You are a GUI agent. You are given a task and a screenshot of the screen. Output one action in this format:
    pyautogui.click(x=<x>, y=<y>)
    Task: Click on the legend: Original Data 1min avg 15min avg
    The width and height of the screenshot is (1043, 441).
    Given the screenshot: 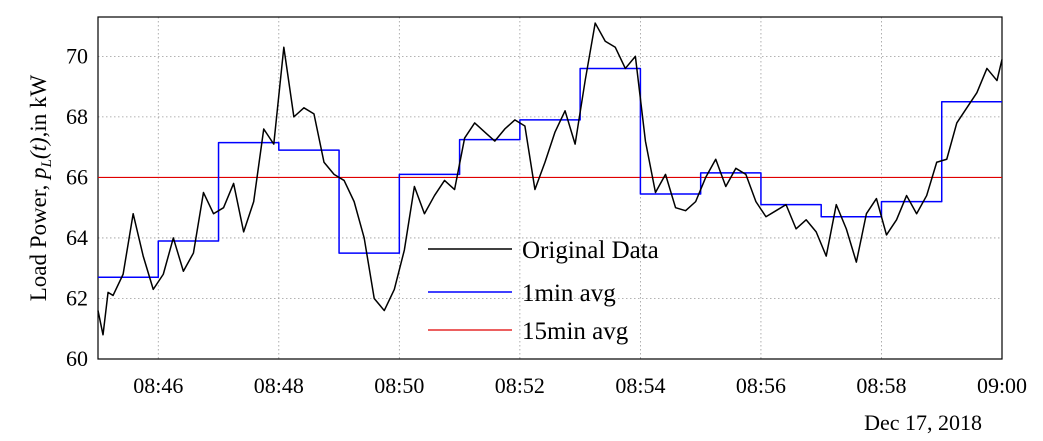 What is the action you would take?
    pyautogui.click(x=543, y=291)
    